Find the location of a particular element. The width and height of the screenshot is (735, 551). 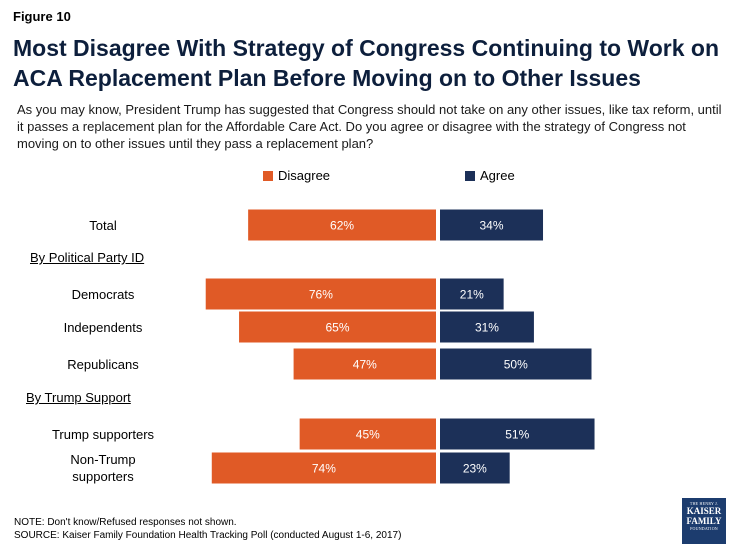

bar-disagree-republicans is located at coordinates (364, 364).